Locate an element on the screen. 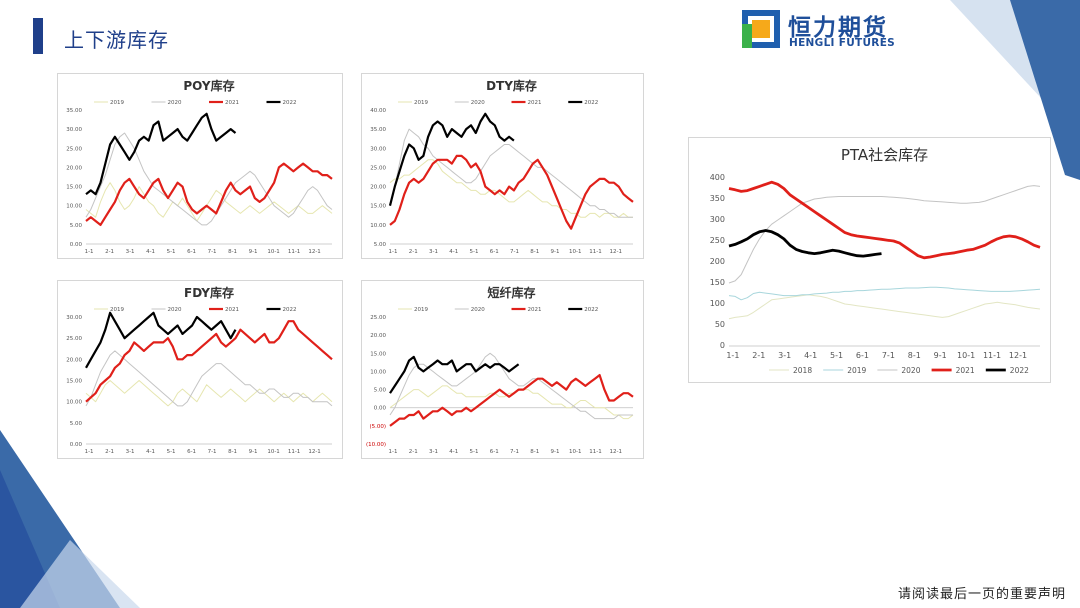 This screenshot has width=1080, height=608. chart-title: DTY库存 is located at coordinates (511, 85).